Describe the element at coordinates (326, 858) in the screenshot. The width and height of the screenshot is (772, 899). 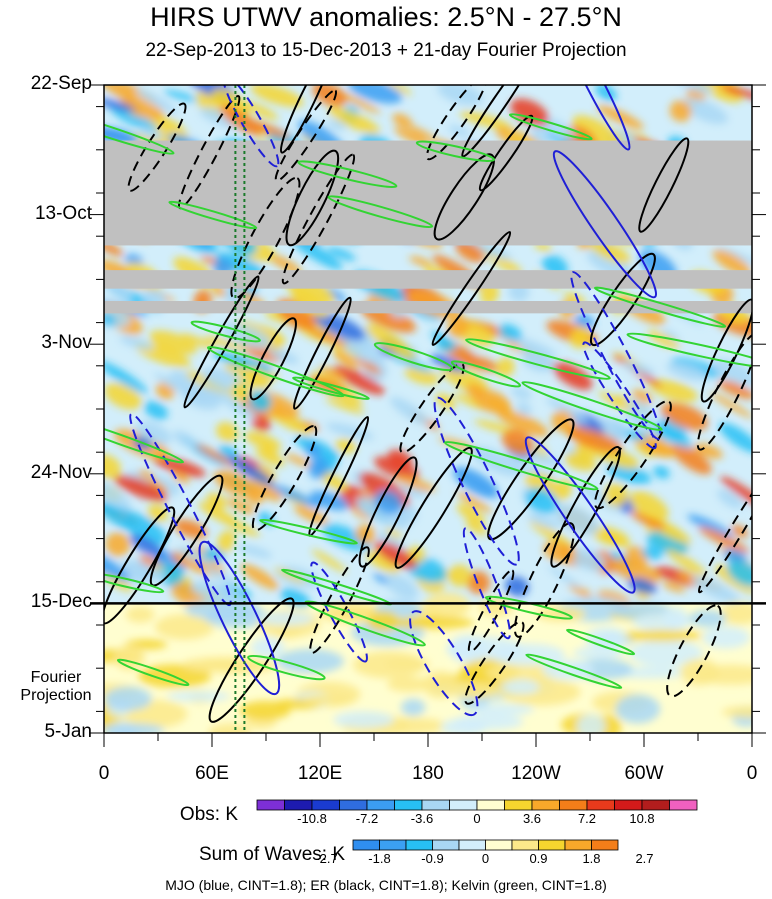
I see `colorbar-tick-label: -2.7` at that location.